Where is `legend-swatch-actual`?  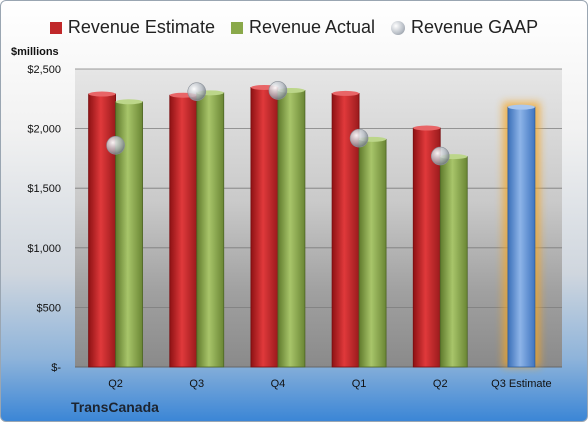
legend-swatch-actual is located at coordinates (236, 27).